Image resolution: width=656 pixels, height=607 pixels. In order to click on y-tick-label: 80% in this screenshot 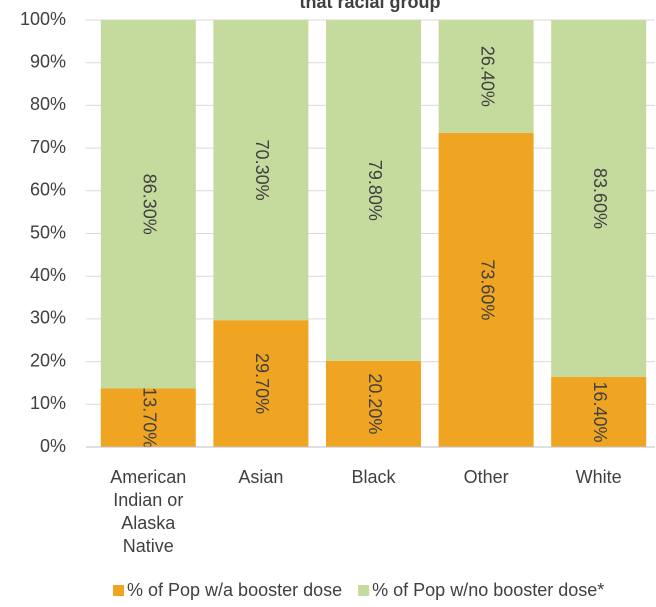, I will do `click(48, 104)`.